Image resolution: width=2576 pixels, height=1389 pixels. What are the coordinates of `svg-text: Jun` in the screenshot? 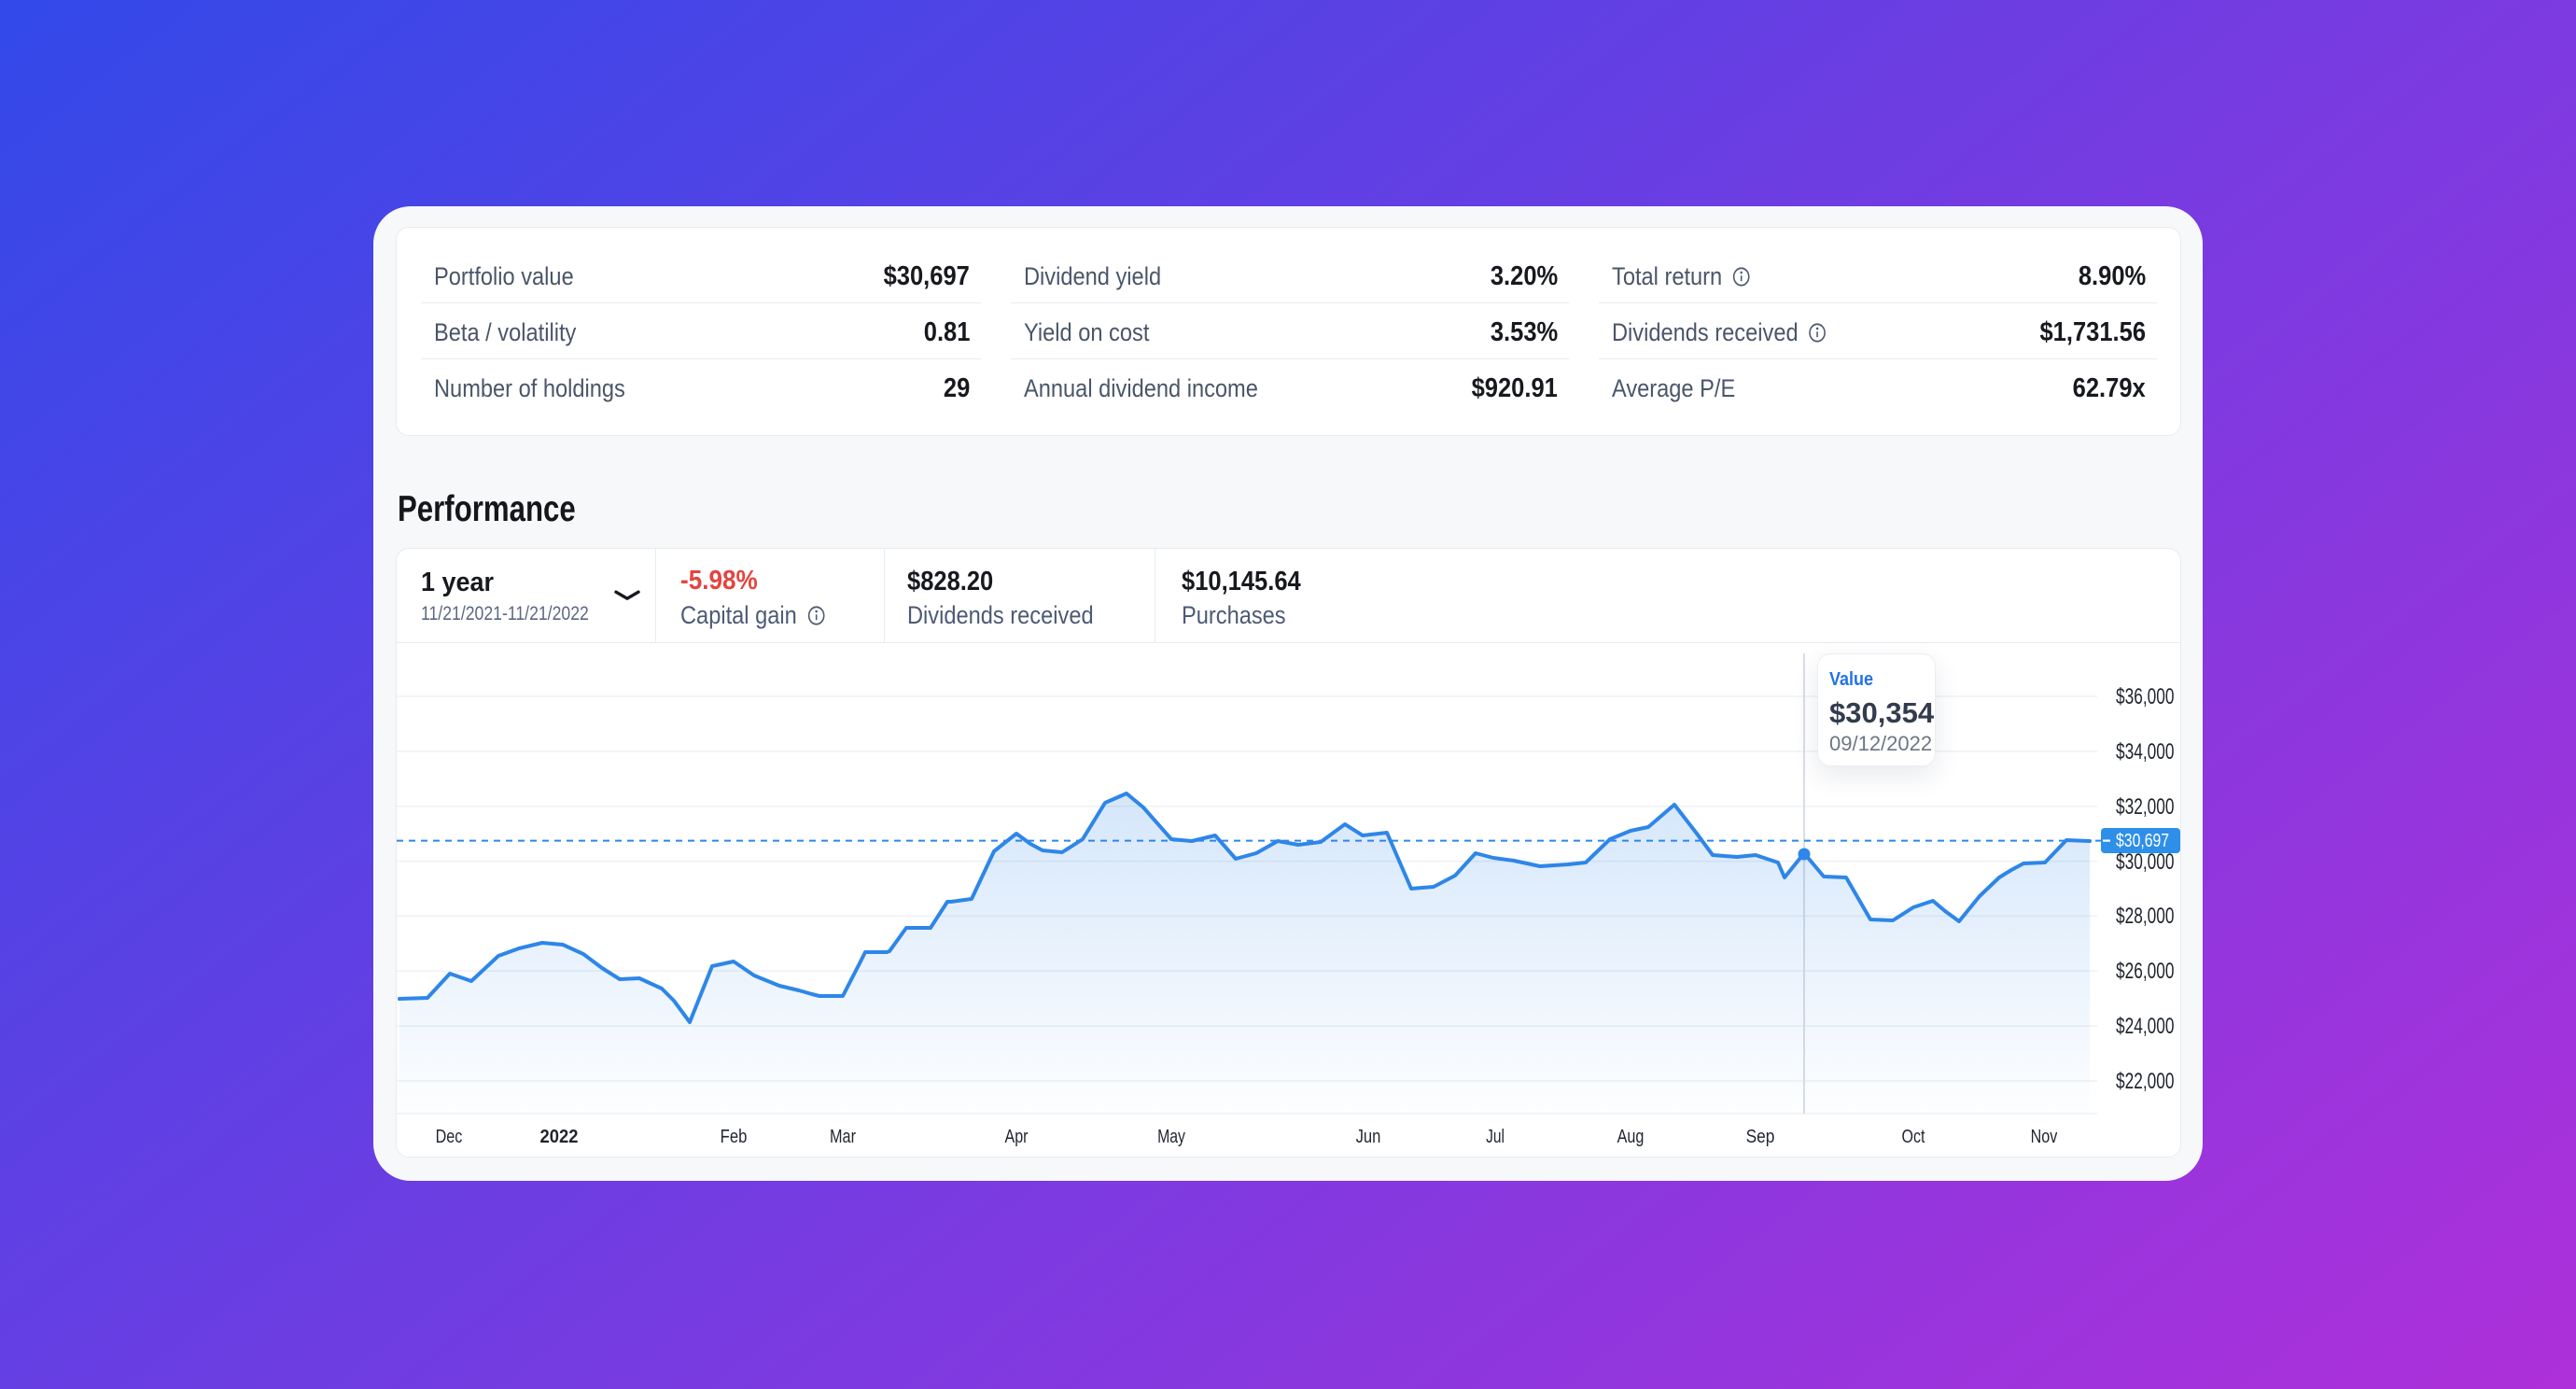 It's located at (1368, 1136).